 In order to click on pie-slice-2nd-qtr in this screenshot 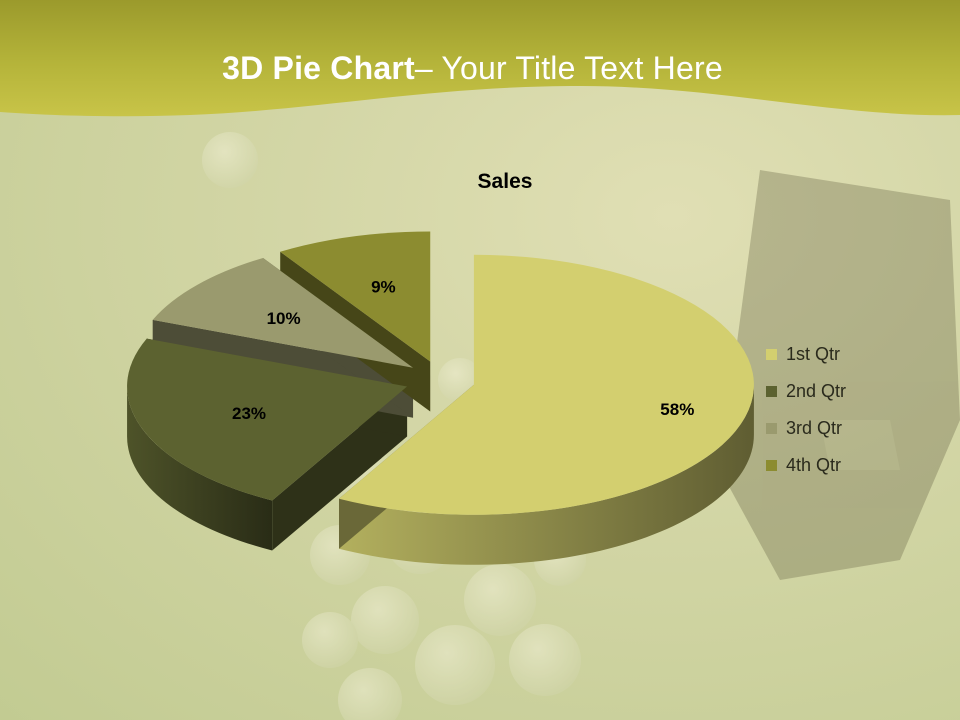, I will do `click(267, 419)`.